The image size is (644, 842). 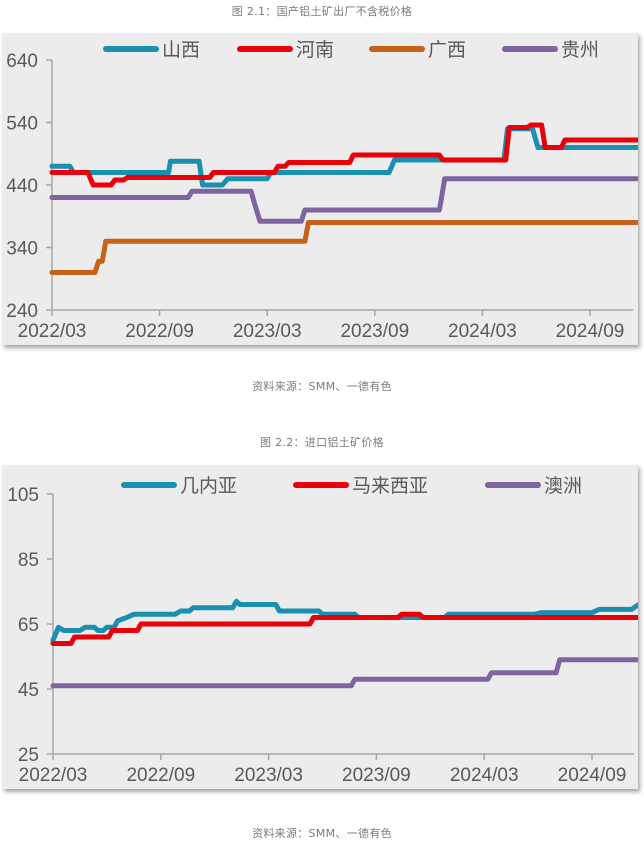 What do you see at coordinates (563, 486) in the screenshot?
I see `legend-label: 澳洲` at bounding box center [563, 486].